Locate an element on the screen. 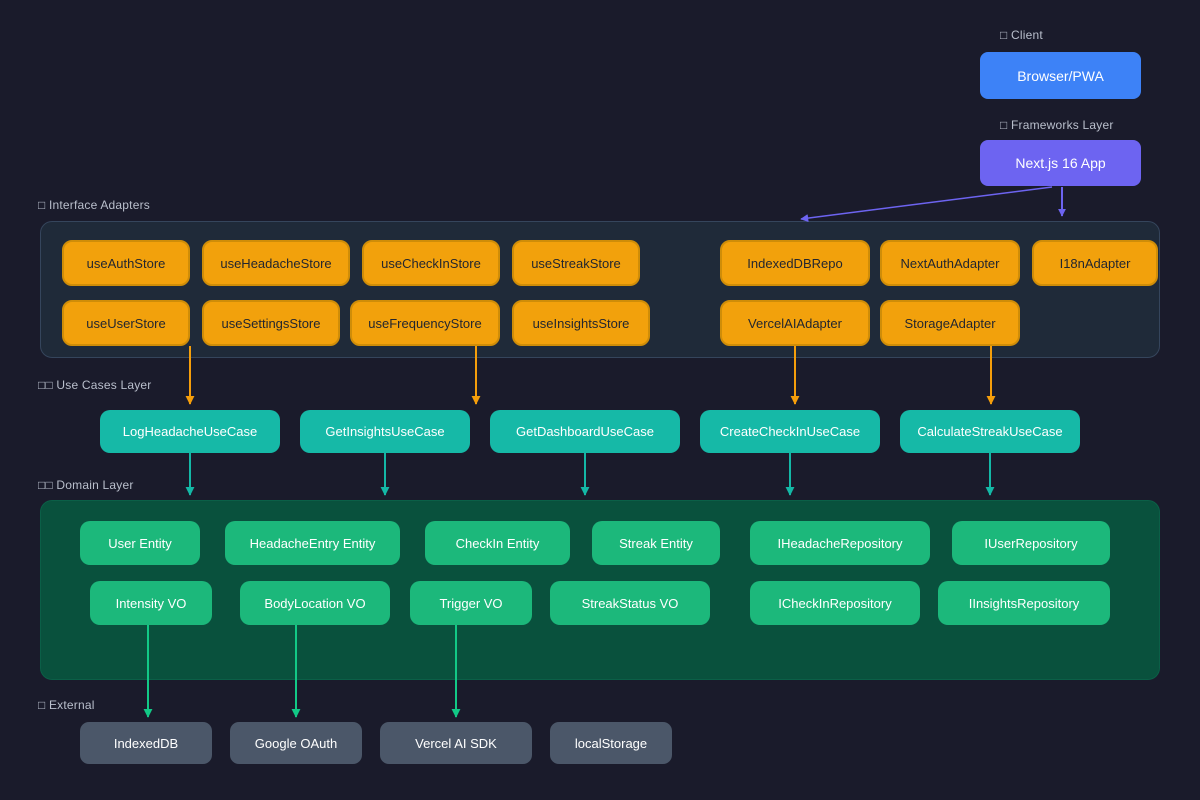 This screenshot has width=1200, height=800. interface-adapters-section-label: □ Interface Adapters is located at coordinates (94, 205).